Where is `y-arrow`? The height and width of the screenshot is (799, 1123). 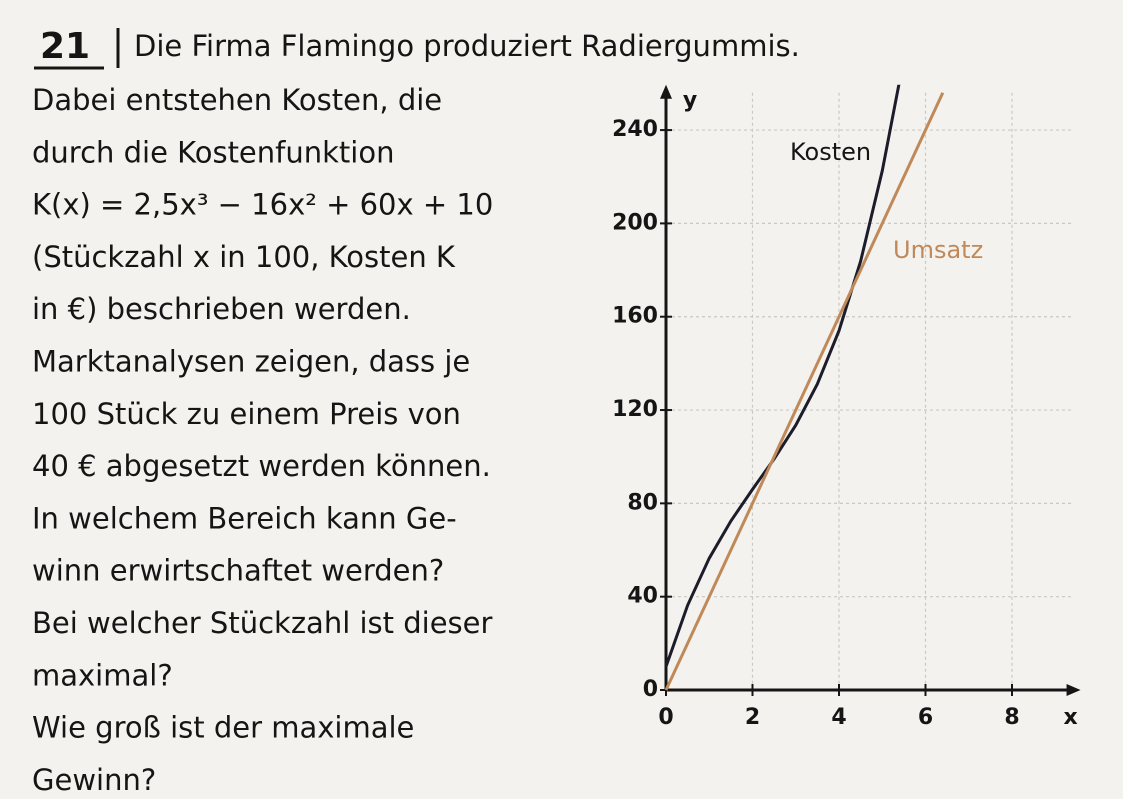
y-arrow is located at coordinates (666, 91).